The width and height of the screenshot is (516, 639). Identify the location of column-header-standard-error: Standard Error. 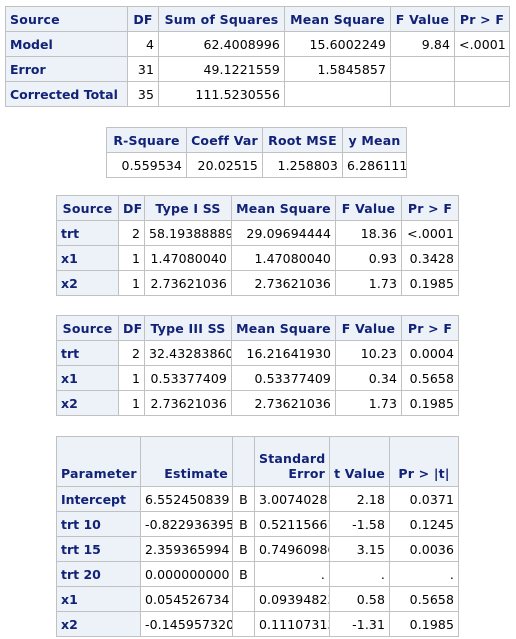
(292, 461).